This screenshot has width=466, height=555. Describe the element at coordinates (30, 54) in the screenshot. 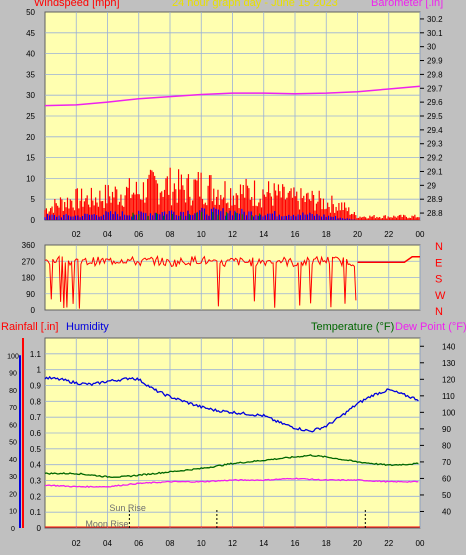

I see `wind-tick-label: 40` at that location.